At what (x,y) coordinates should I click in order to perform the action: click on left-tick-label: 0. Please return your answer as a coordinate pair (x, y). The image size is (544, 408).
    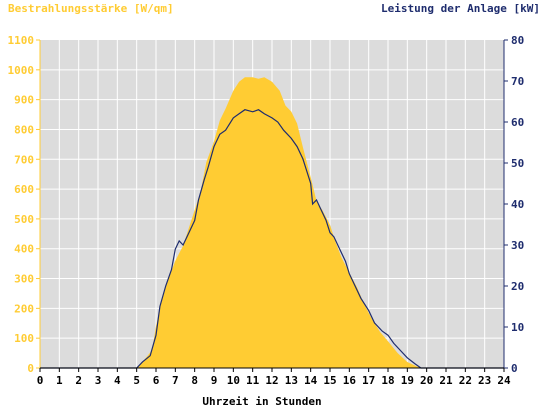
    Looking at the image, I should click on (30, 368).